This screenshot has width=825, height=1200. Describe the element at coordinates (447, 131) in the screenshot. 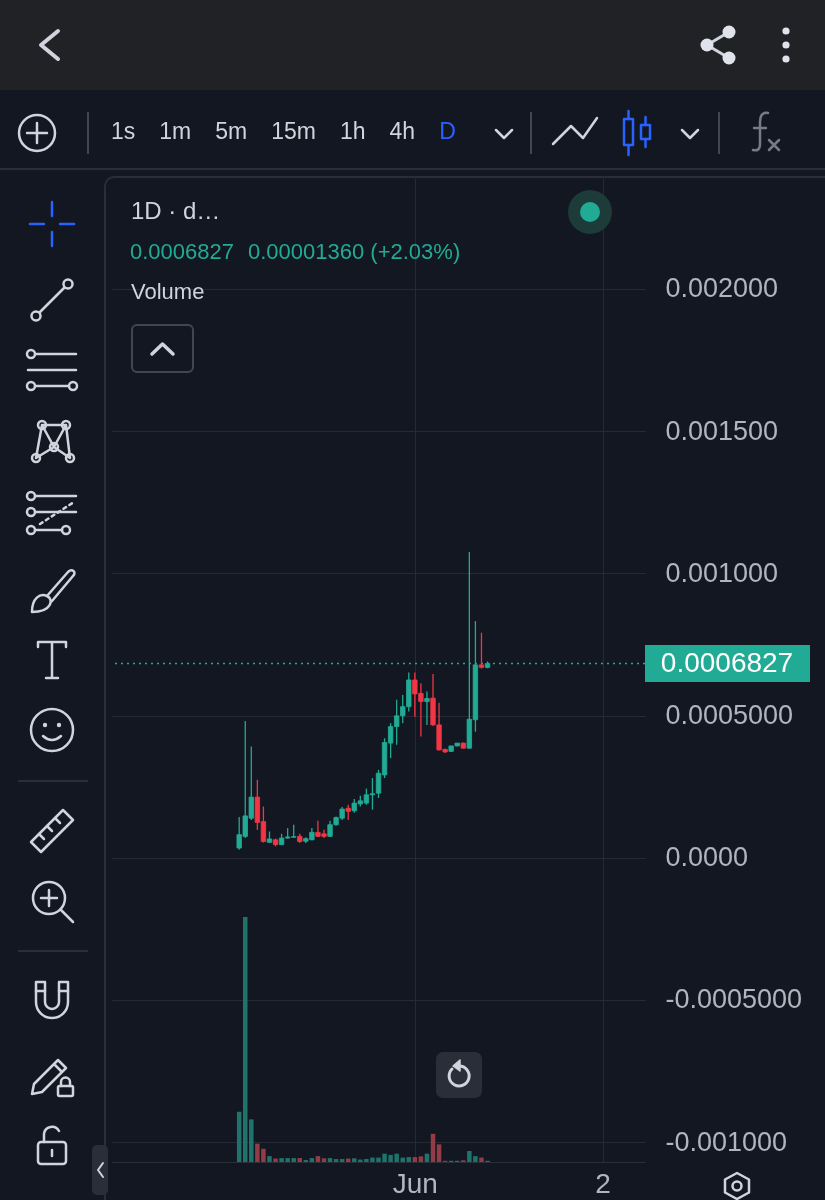

I see `text: D` at that location.